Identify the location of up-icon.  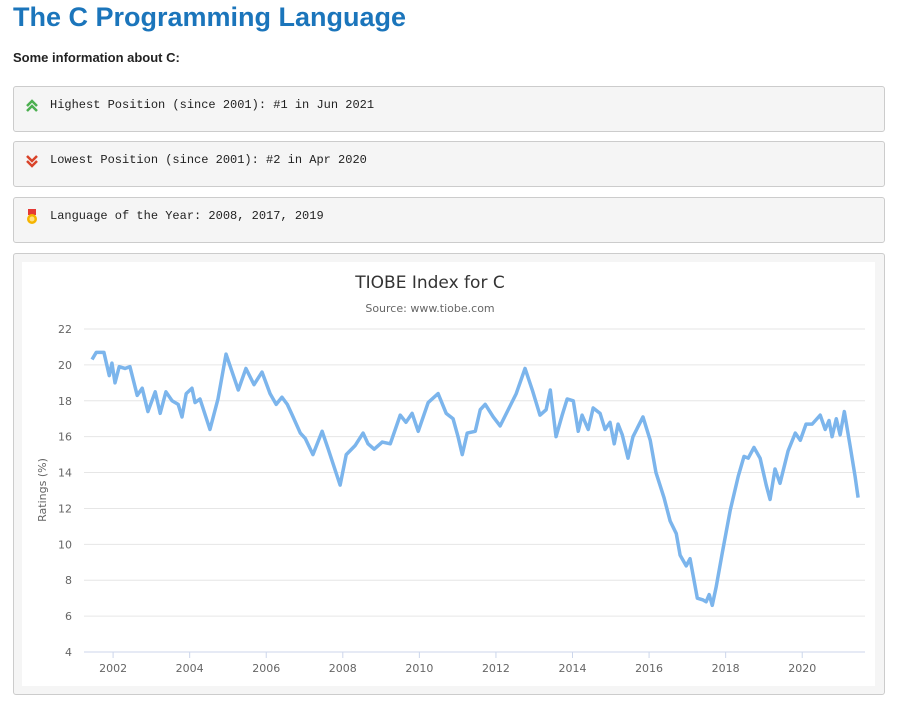
(32, 105).